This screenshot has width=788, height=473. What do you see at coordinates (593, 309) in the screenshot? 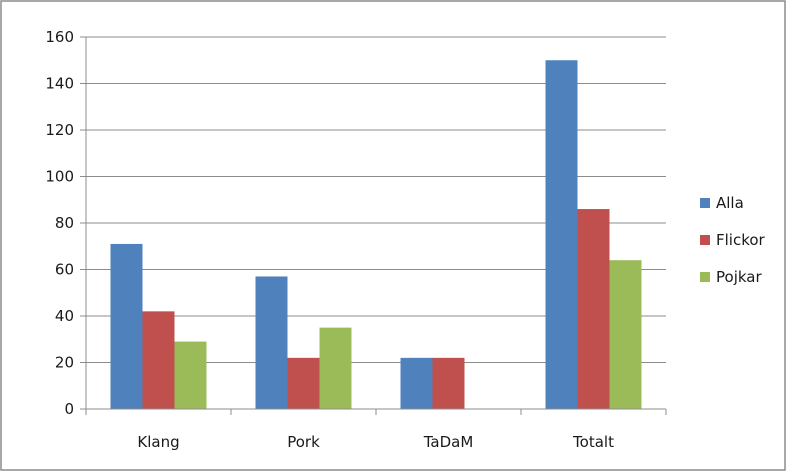
I see `bar-flickor-totalt` at bounding box center [593, 309].